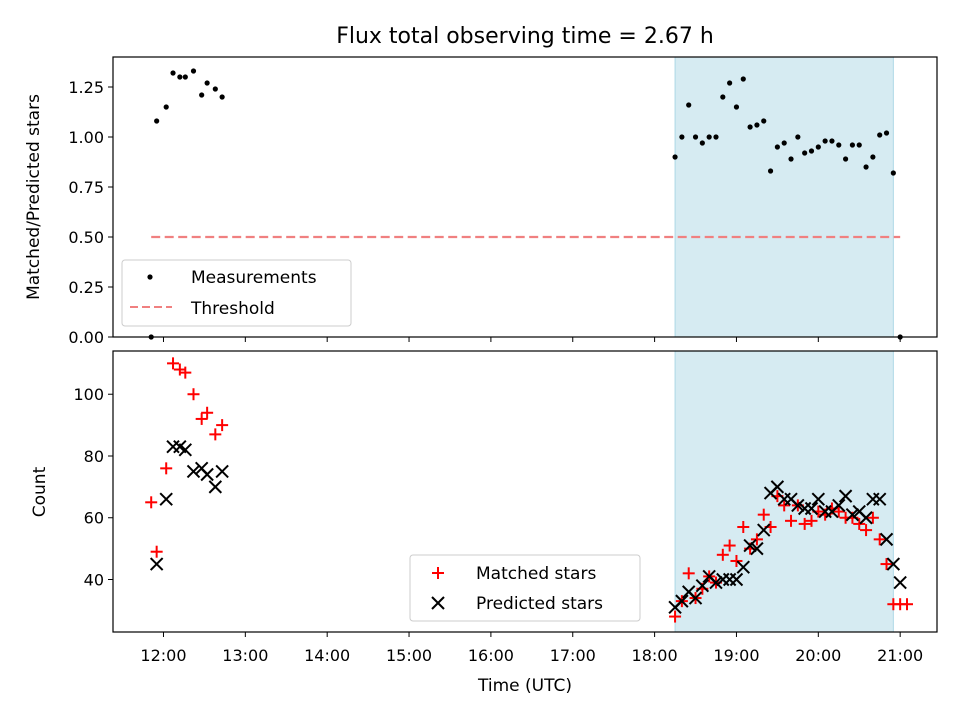  Describe the element at coordinates (784, 197) in the screenshot. I see `top-observing-window` at that location.